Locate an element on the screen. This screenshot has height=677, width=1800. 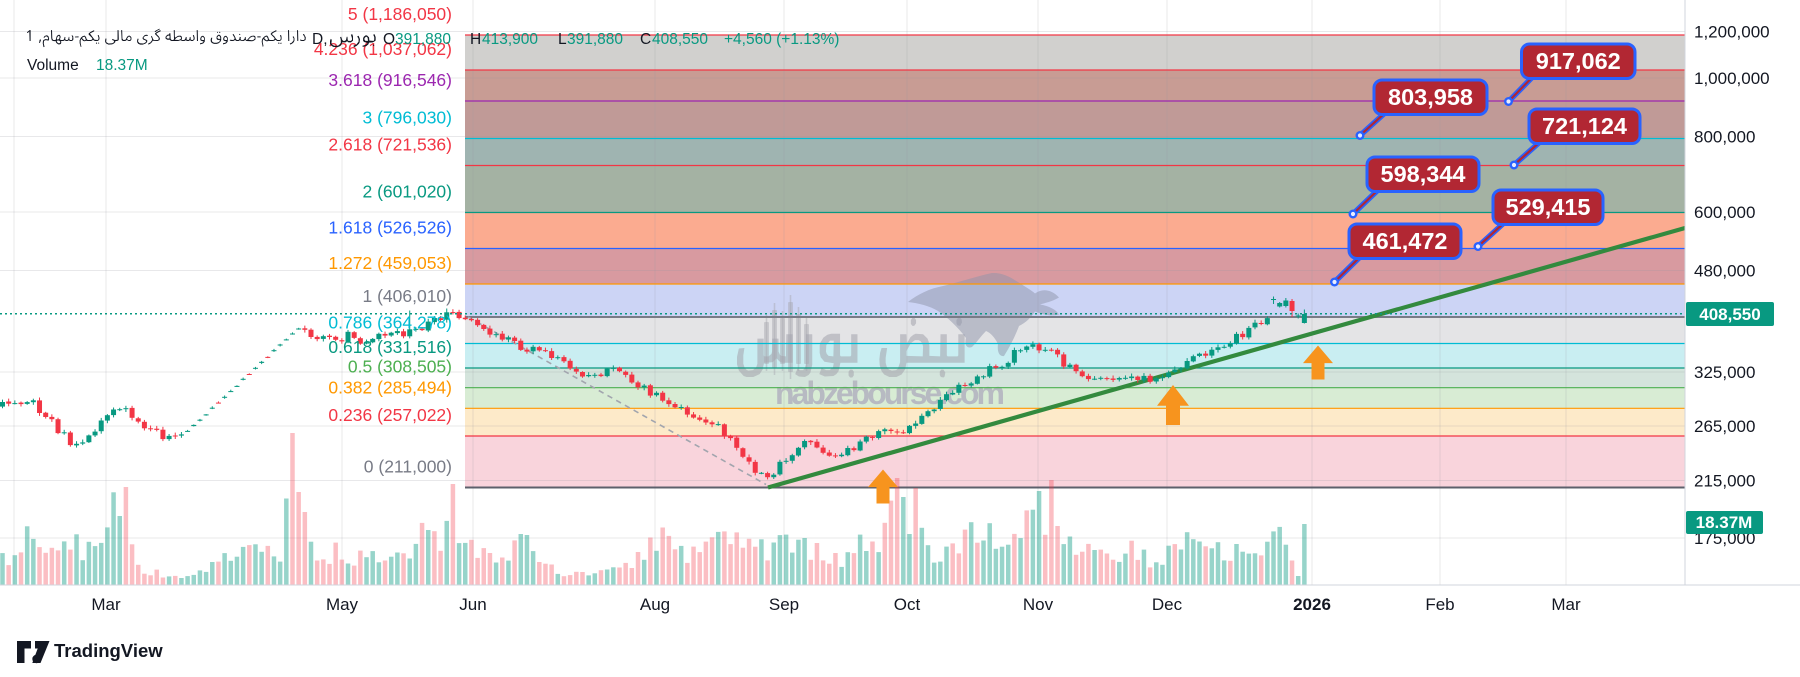
svg-text: Aug is located at coordinates (655, 604).